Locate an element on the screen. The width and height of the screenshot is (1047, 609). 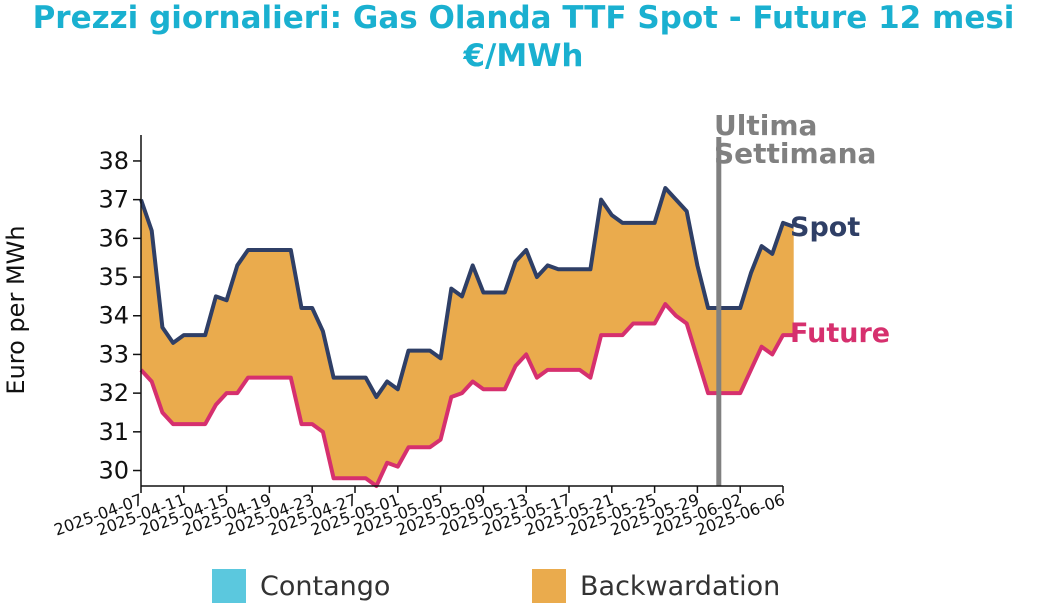
y-tick-label: 34 is located at coordinates (113, 316).